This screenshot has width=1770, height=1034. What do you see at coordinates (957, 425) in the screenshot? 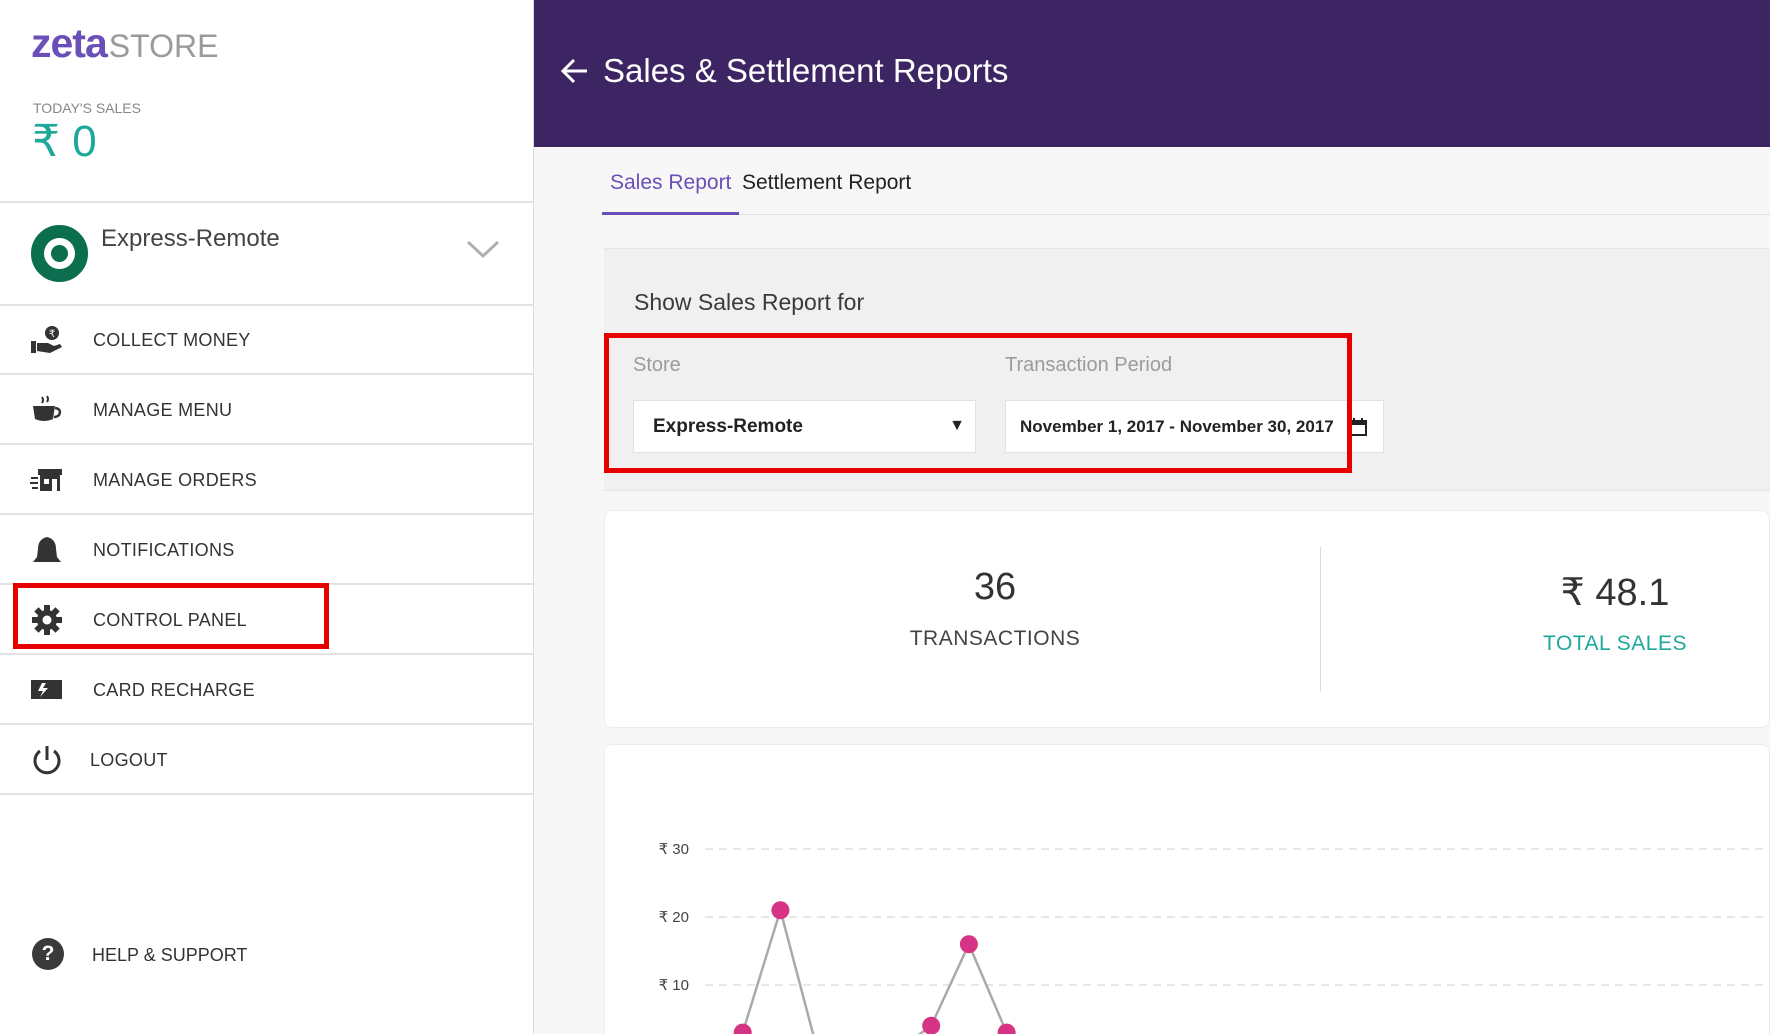
I see `caret-down-icon: ▼` at bounding box center [957, 425].